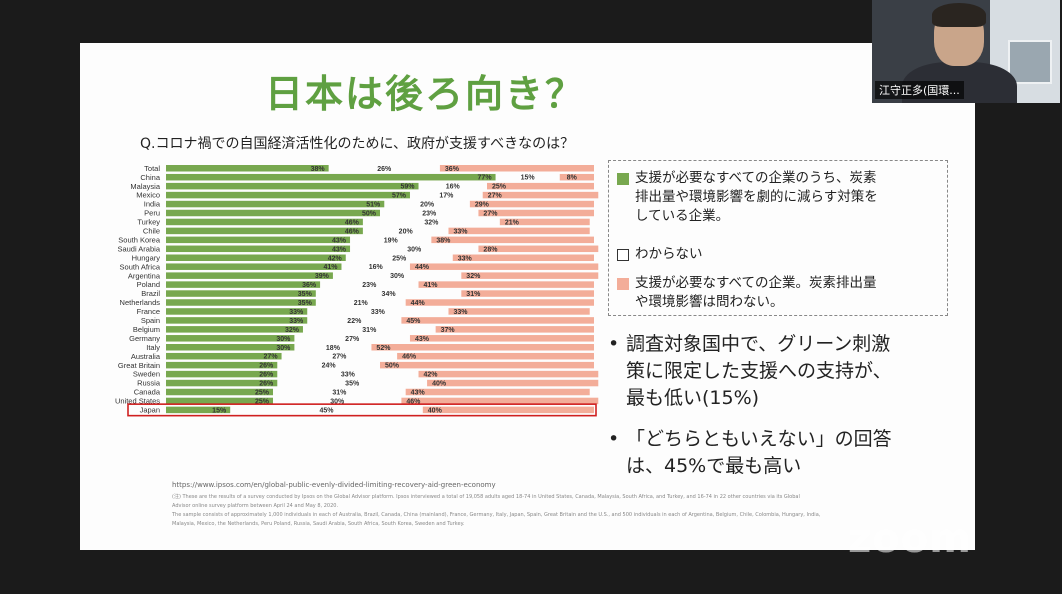  Describe the element at coordinates (623, 179) in the screenshot. I see `legend-swatch-green` at that location.